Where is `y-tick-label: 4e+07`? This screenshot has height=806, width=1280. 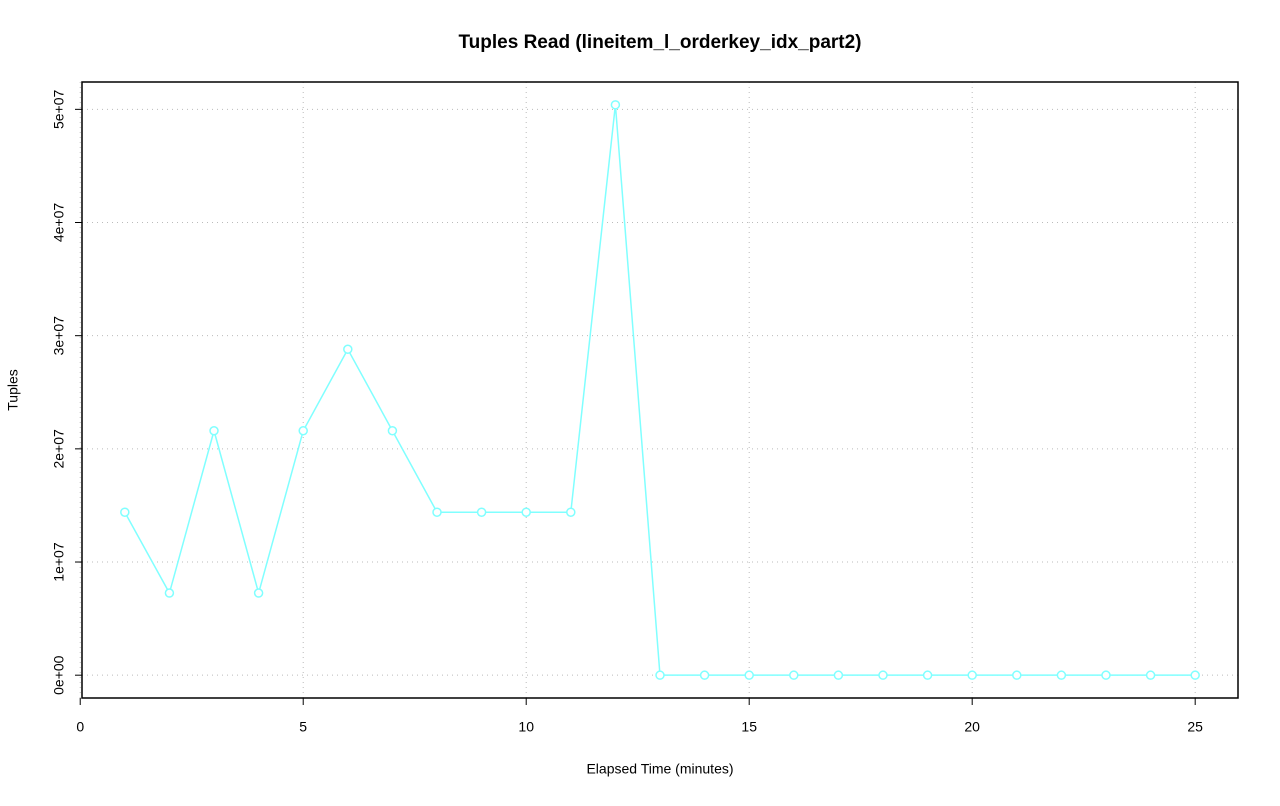 y-tick-label: 4e+07 is located at coordinates (59, 223).